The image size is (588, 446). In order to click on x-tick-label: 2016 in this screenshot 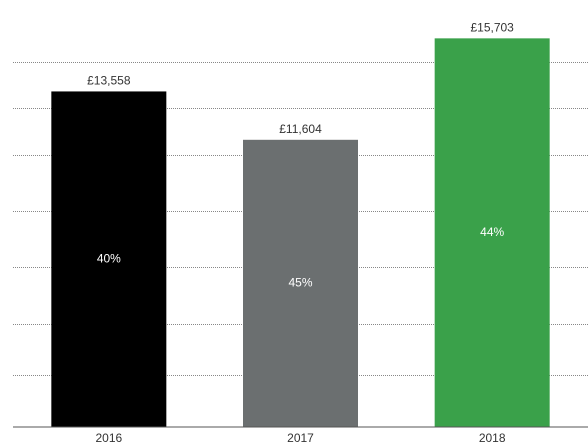, I will do `click(108, 438)`.